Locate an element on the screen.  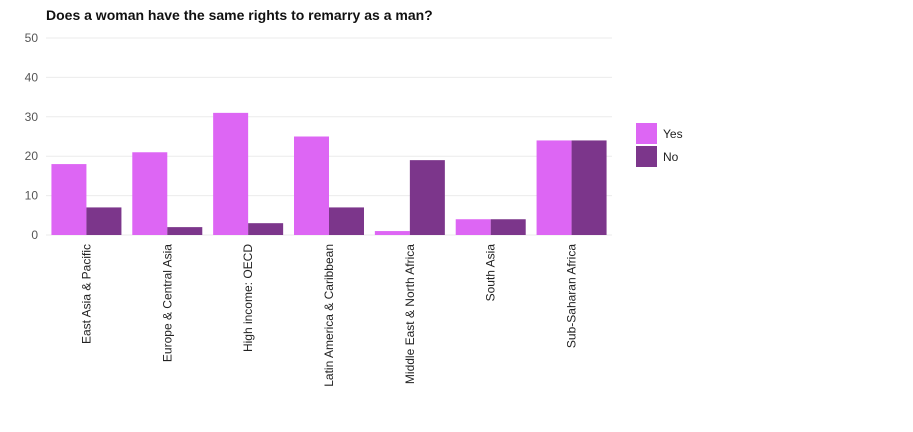
y-tick-label-10: 10 is located at coordinates (32, 196).